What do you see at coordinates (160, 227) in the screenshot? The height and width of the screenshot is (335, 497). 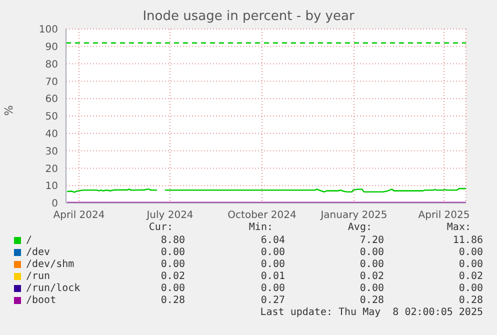 I see `text: Cur:` at bounding box center [160, 227].